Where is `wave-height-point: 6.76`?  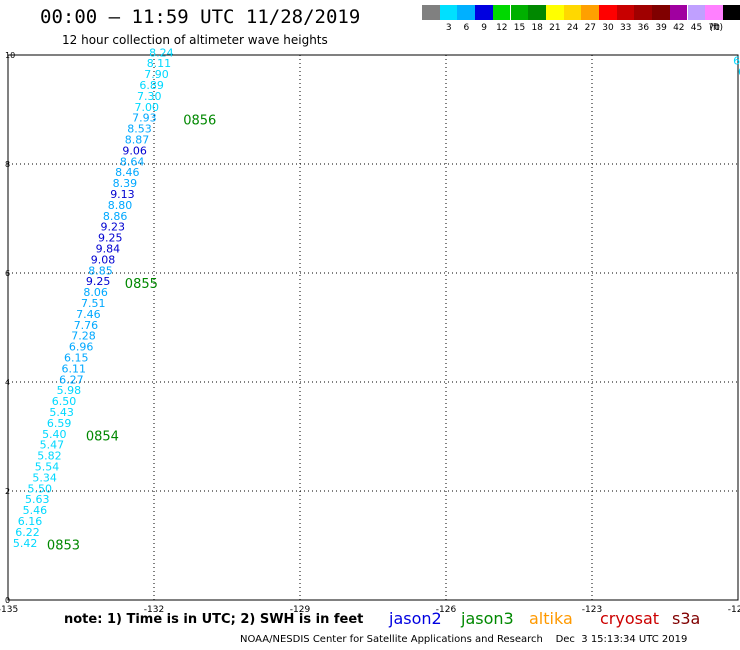 wave-height-point: 6.76 is located at coordinates (736, 60).